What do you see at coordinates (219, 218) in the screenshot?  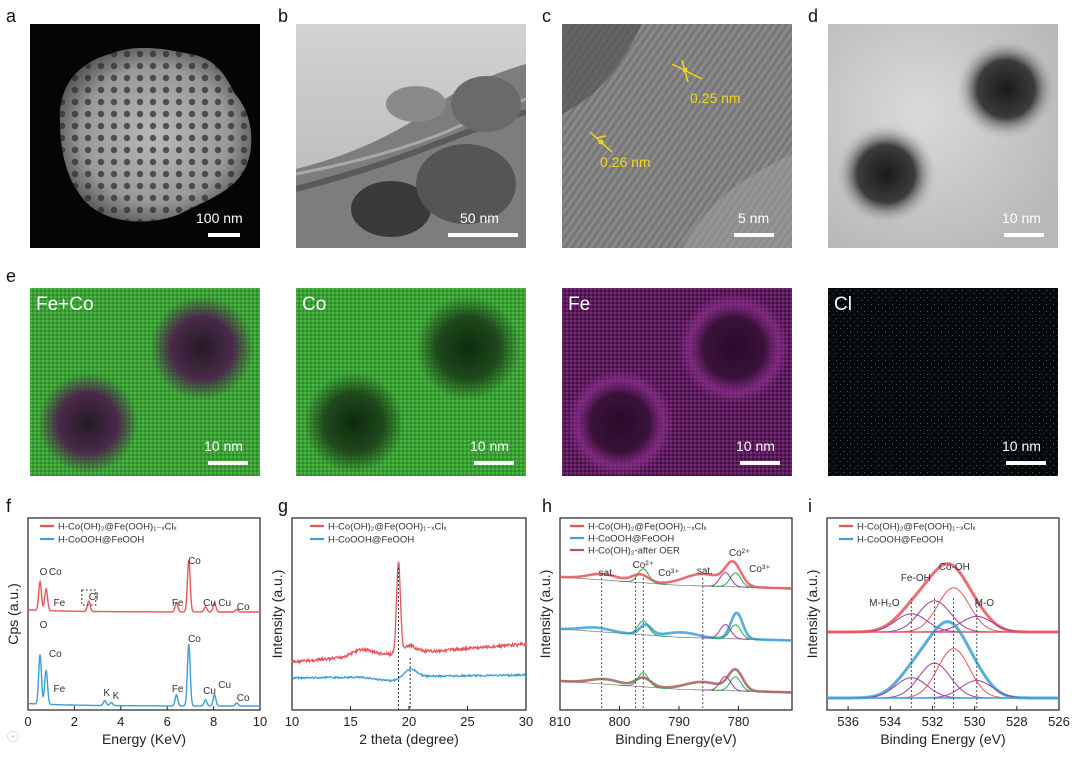 I see `scale-bar-label: 100 nm` at bounding box center [219, 218].